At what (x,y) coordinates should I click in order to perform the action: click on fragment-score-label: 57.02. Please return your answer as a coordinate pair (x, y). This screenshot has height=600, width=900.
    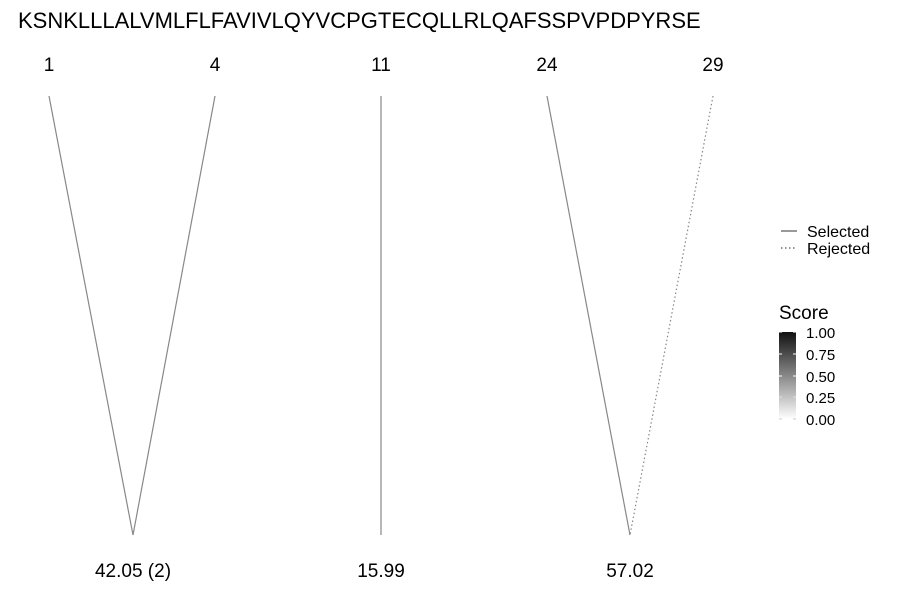
    Looking at the image, I should click on (630, 571).